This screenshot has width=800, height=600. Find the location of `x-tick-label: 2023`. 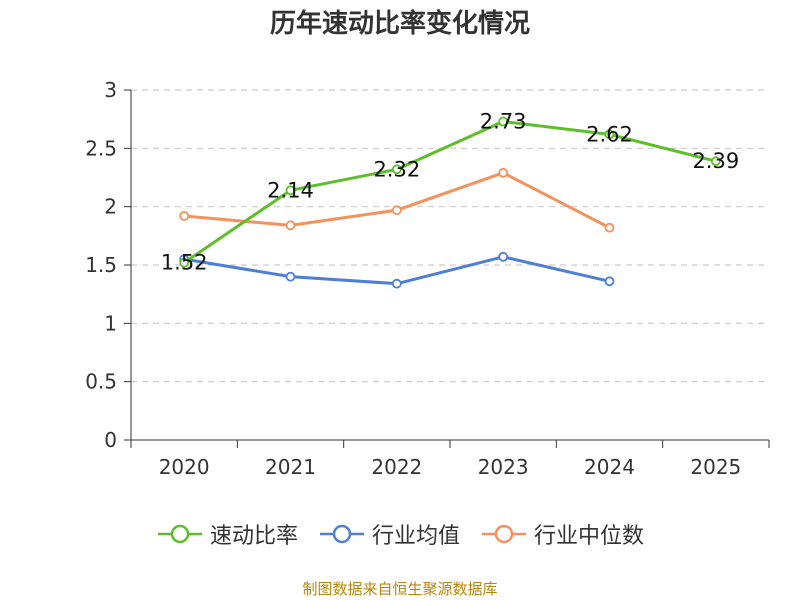

x-tick-label: 2023 is located at coordinates (503, 467).